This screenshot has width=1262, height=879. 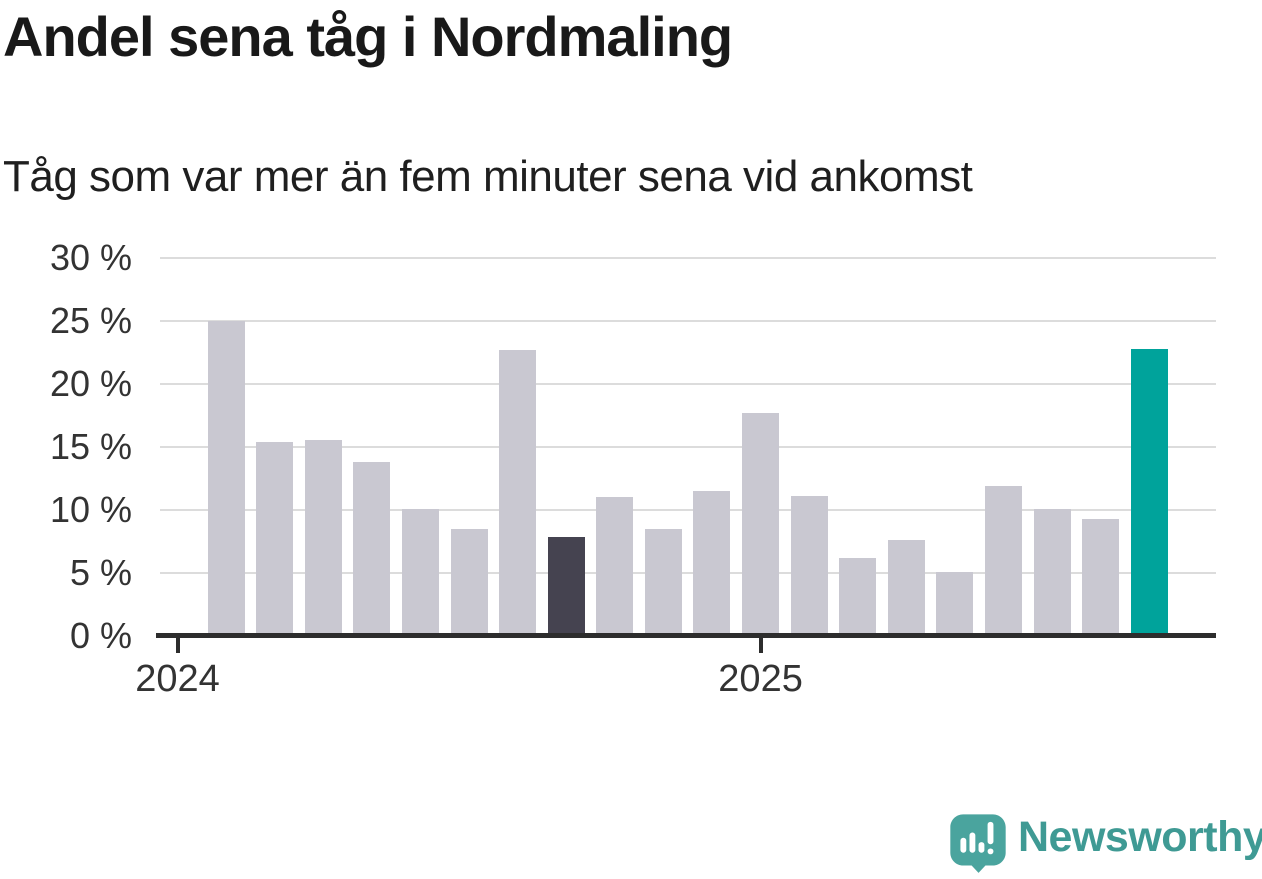 I want to click on x-axis-label-2024: 2024, so click(x=177, y=679).